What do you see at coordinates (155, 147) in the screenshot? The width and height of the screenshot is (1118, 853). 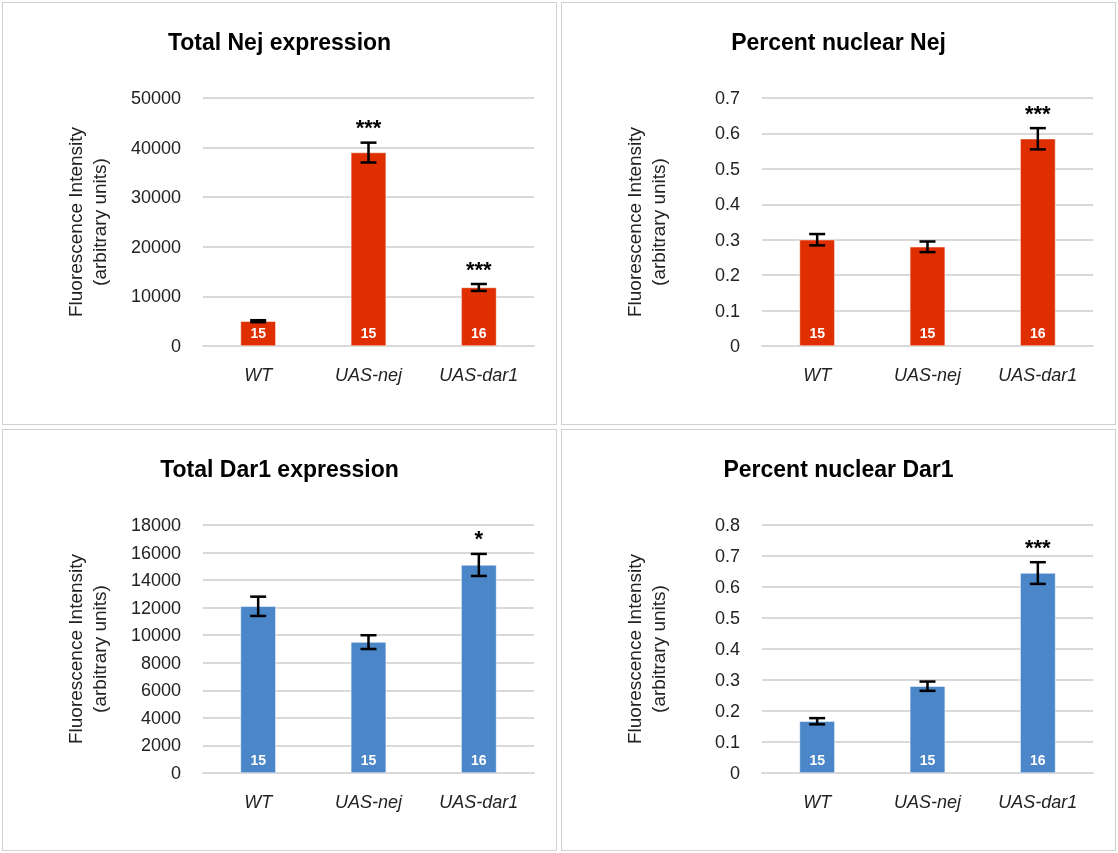 I see `y-tick-label: 40000` at bounding box center [155, 147].